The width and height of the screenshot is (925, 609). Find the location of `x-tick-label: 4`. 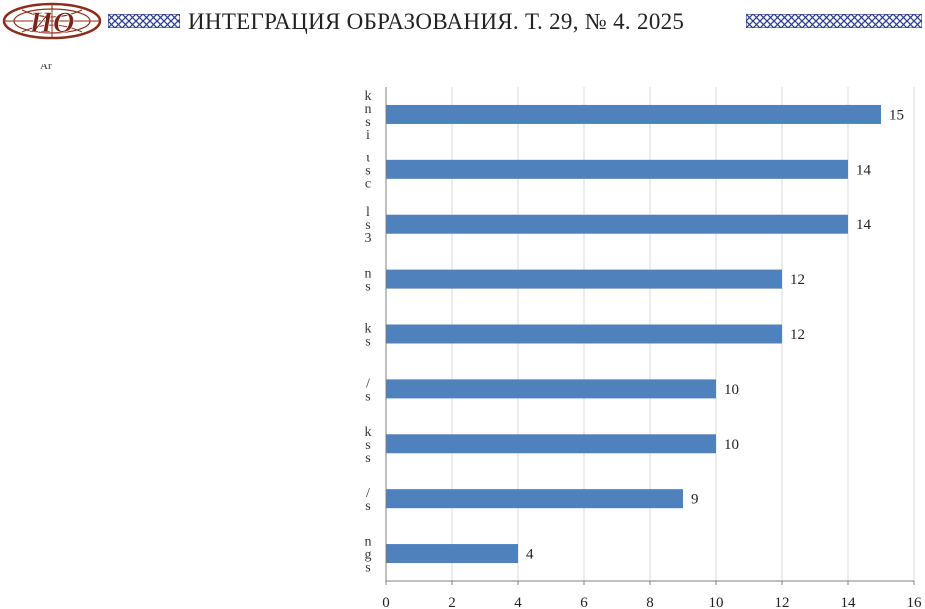

x-tick-label: 4 is located at coordinates (518, 602).